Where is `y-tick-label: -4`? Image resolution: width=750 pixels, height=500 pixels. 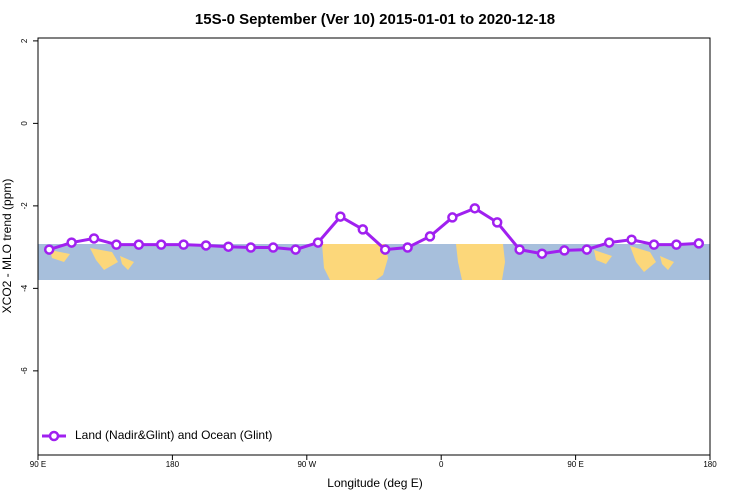 y-tick-label: -4 is located at coordinates (24, 288).